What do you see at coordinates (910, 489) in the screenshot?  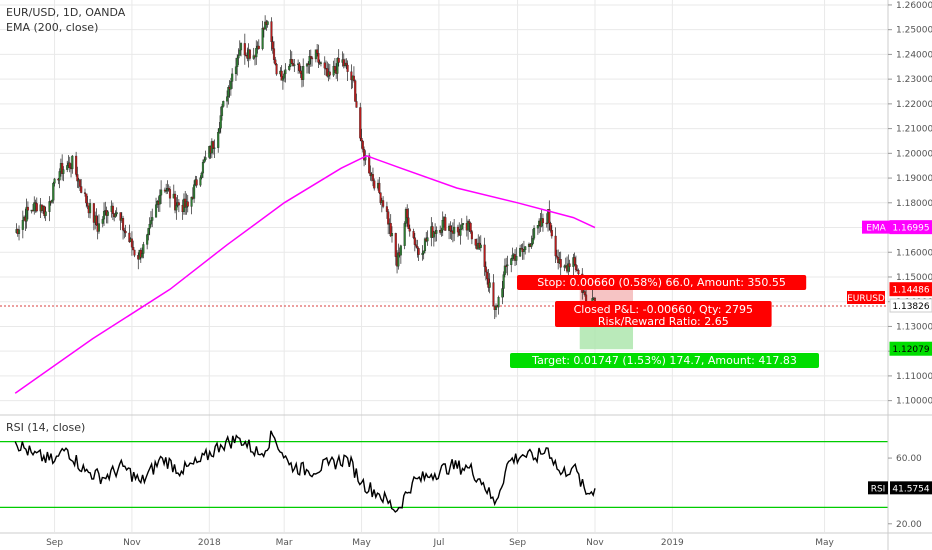 I see `rsi-badge-value-text: 41.5754` at bounding box center [910, 489].